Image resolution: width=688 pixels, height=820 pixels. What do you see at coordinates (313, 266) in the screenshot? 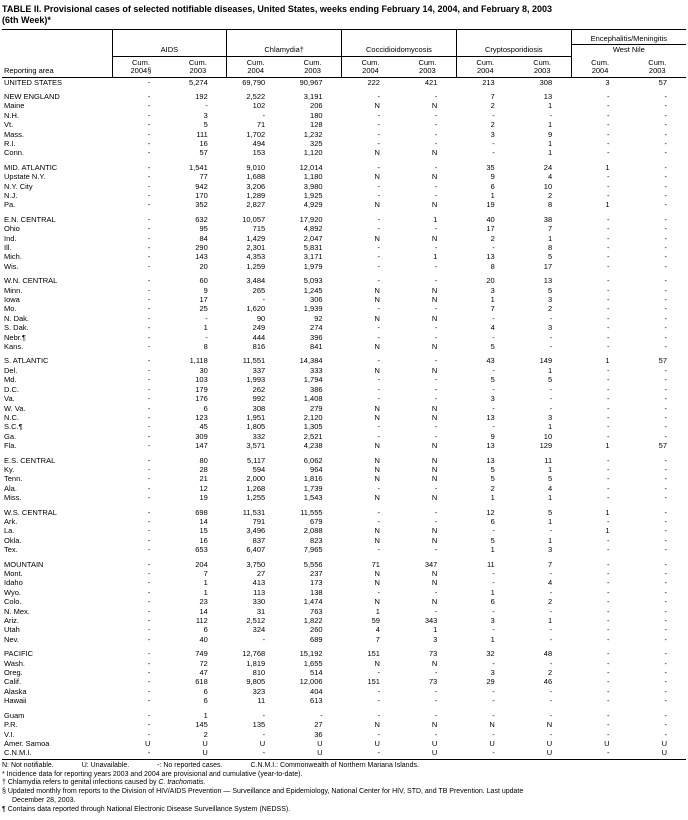
I see `value-cell: 1,979` at bounding box center [313, 266].